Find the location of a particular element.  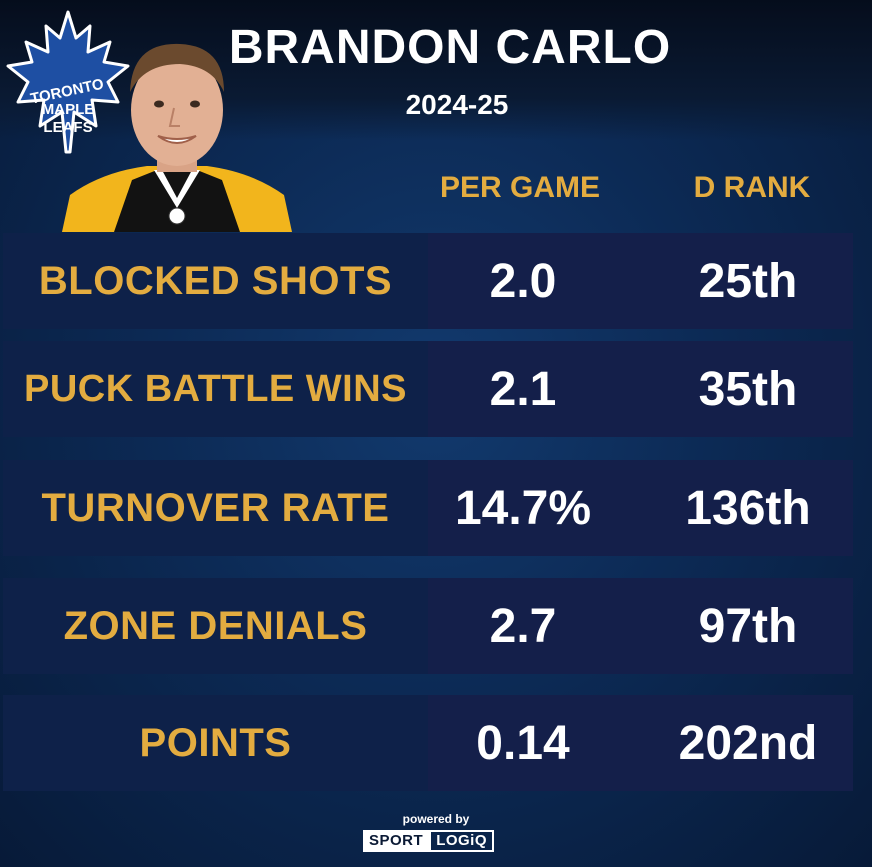

stat-row-blocked-shots: BLOCKED SHOTS 2.0 25th is located at coordinates (428, 281).